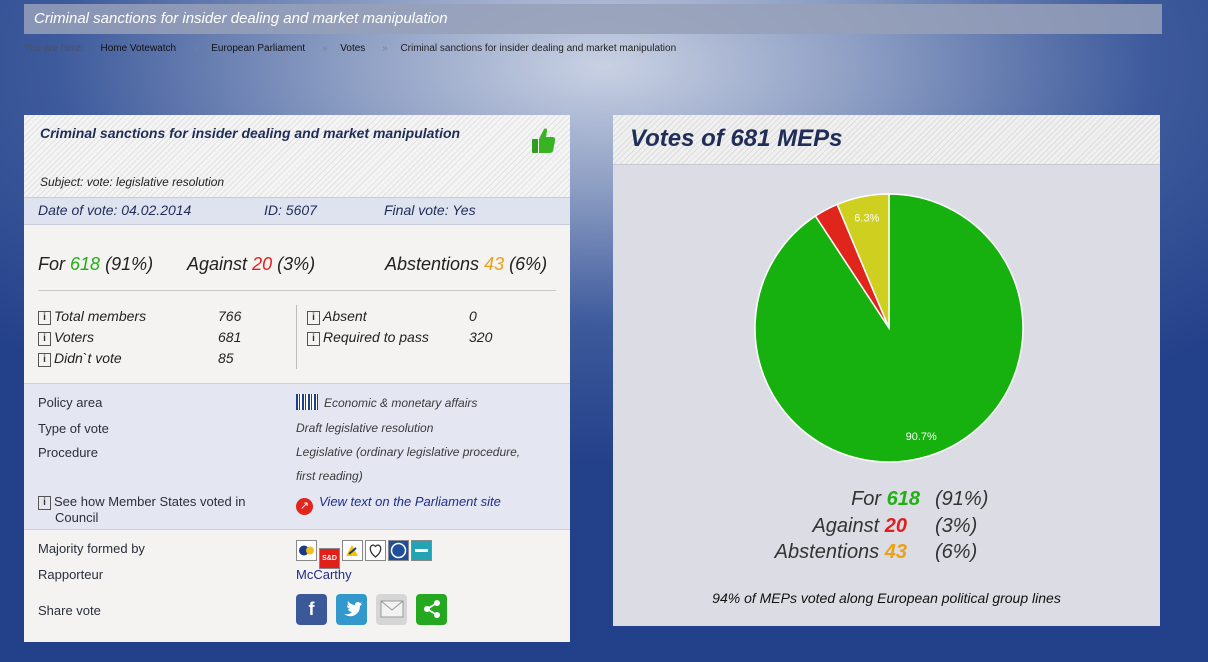 The width and height of the screenshot is (1208, 662). What do you see at coordinates (71, 574) in the screenshot?
I see `rapporteur-label: Rapporteur` at bounding box center [71, 574].